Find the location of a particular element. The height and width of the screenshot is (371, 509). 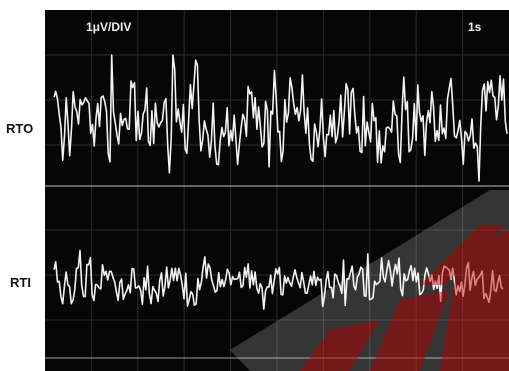

rti-channel-label: RTI is located at coordinates (20, 282).